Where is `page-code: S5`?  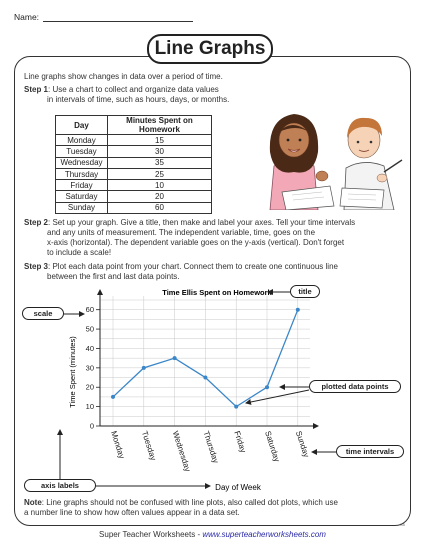
page-code: S5 is located at coordinates (402, 524).